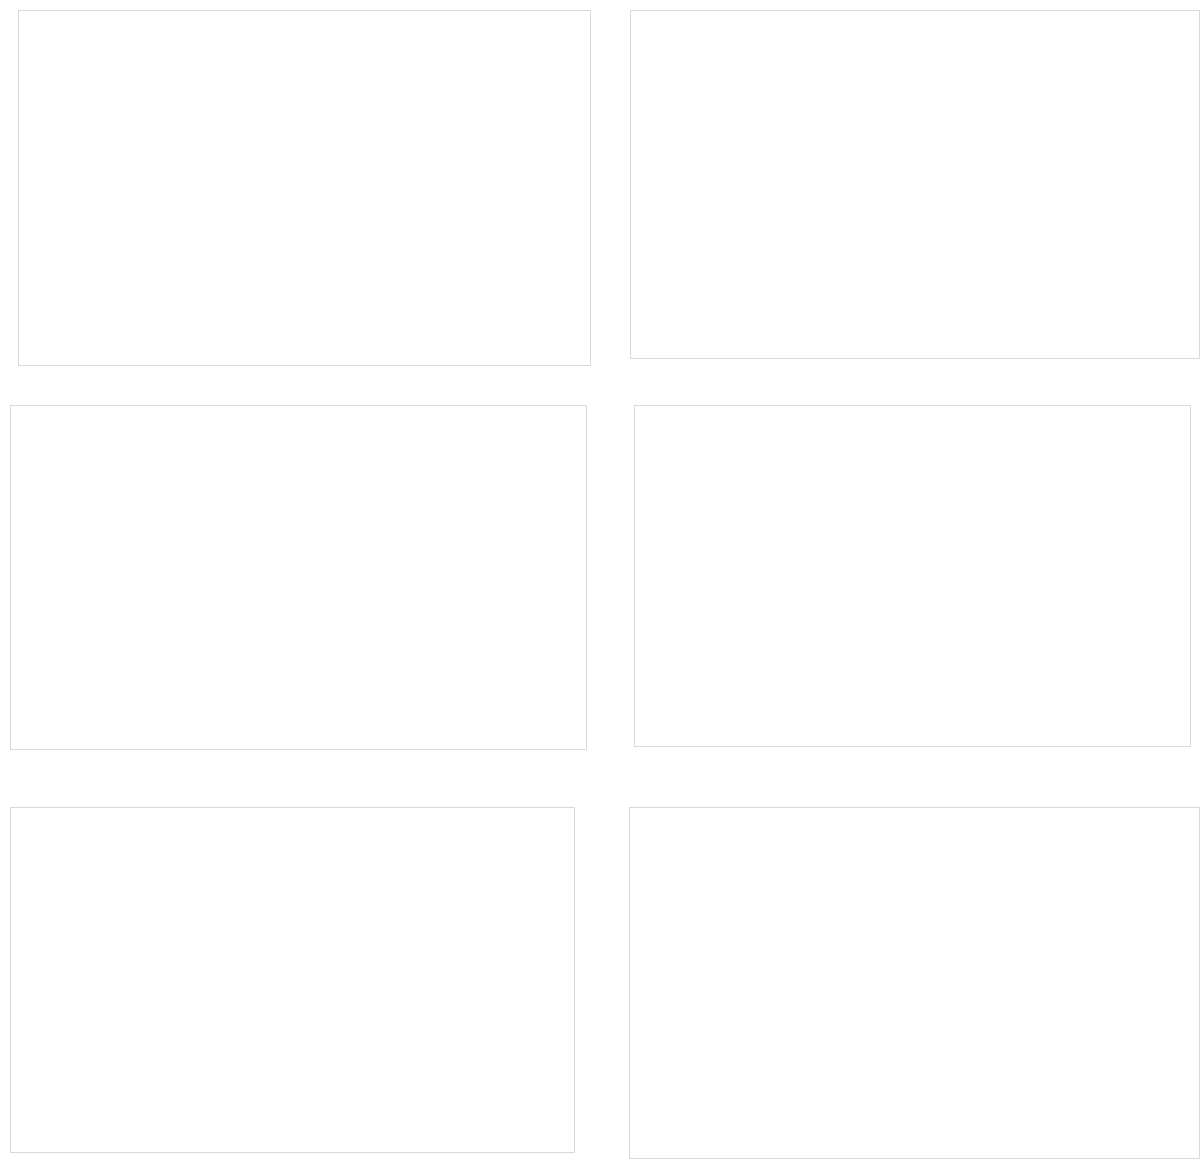  Describe the element at coordinates (914, 983) in the screenshot. I see `chart-panel-peru` at that location.